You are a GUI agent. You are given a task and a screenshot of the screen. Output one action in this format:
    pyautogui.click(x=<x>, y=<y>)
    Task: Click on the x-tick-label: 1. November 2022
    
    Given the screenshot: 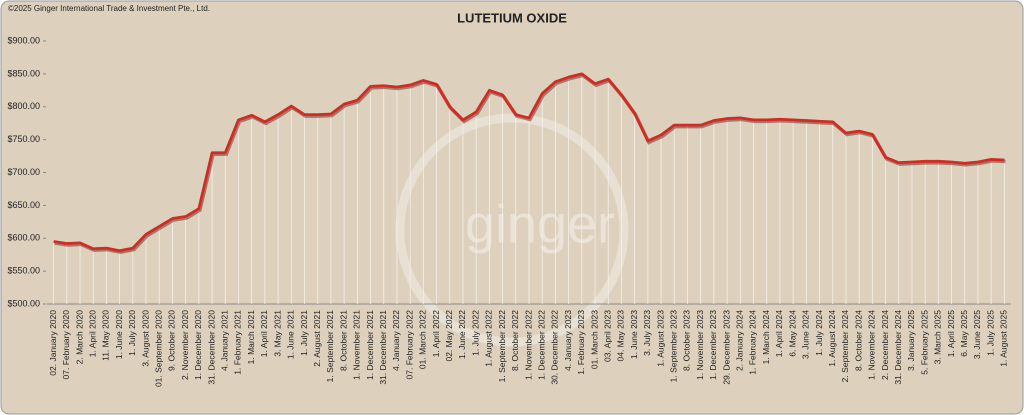 What is the action you would take?
    pyautogui.click(x=528, y=345)
    